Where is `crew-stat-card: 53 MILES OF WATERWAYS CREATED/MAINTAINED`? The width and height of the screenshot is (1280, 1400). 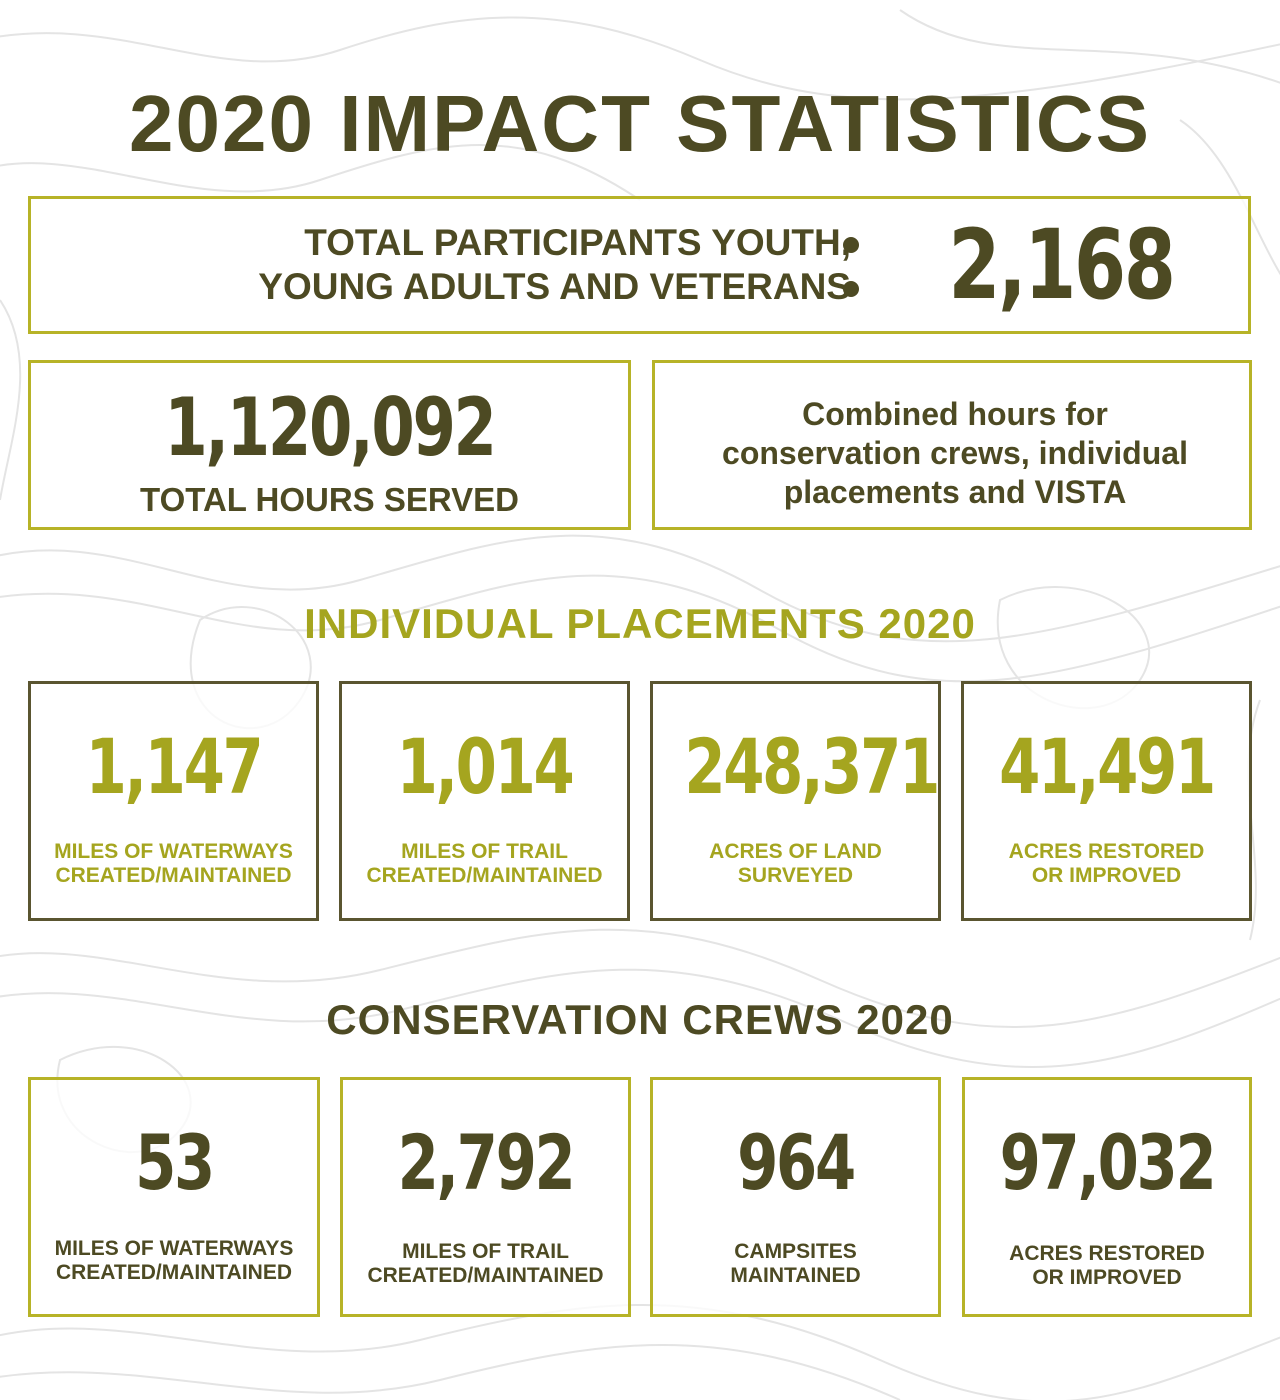 crew-stat-card: 53 MILES OF WATERWAYS CREATED/MAINTAINED is located at coordinates (174, 1197).